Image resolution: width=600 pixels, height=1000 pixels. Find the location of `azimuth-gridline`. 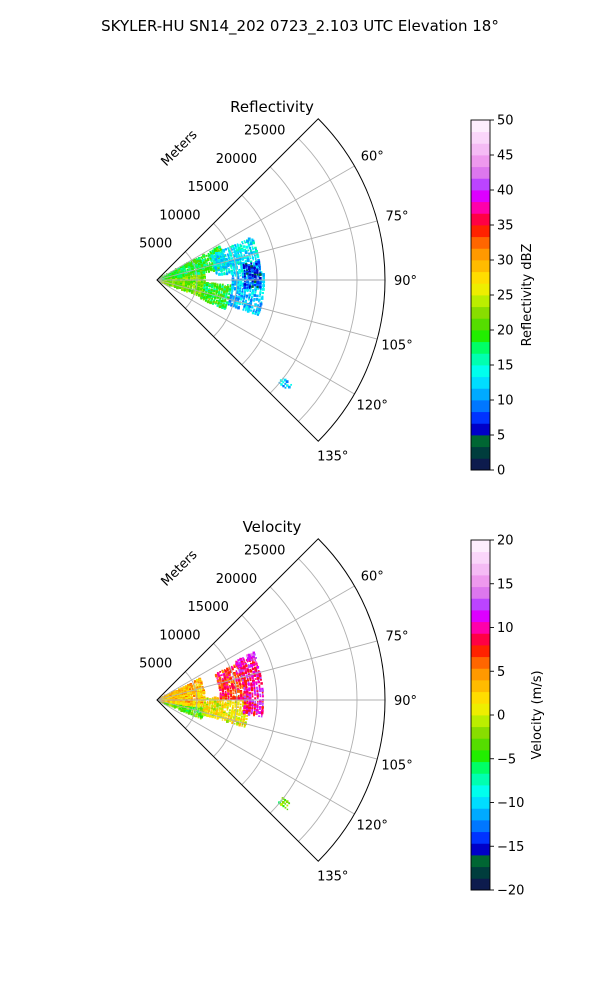

azimuth-gridline is located at coordinates (267, 670).